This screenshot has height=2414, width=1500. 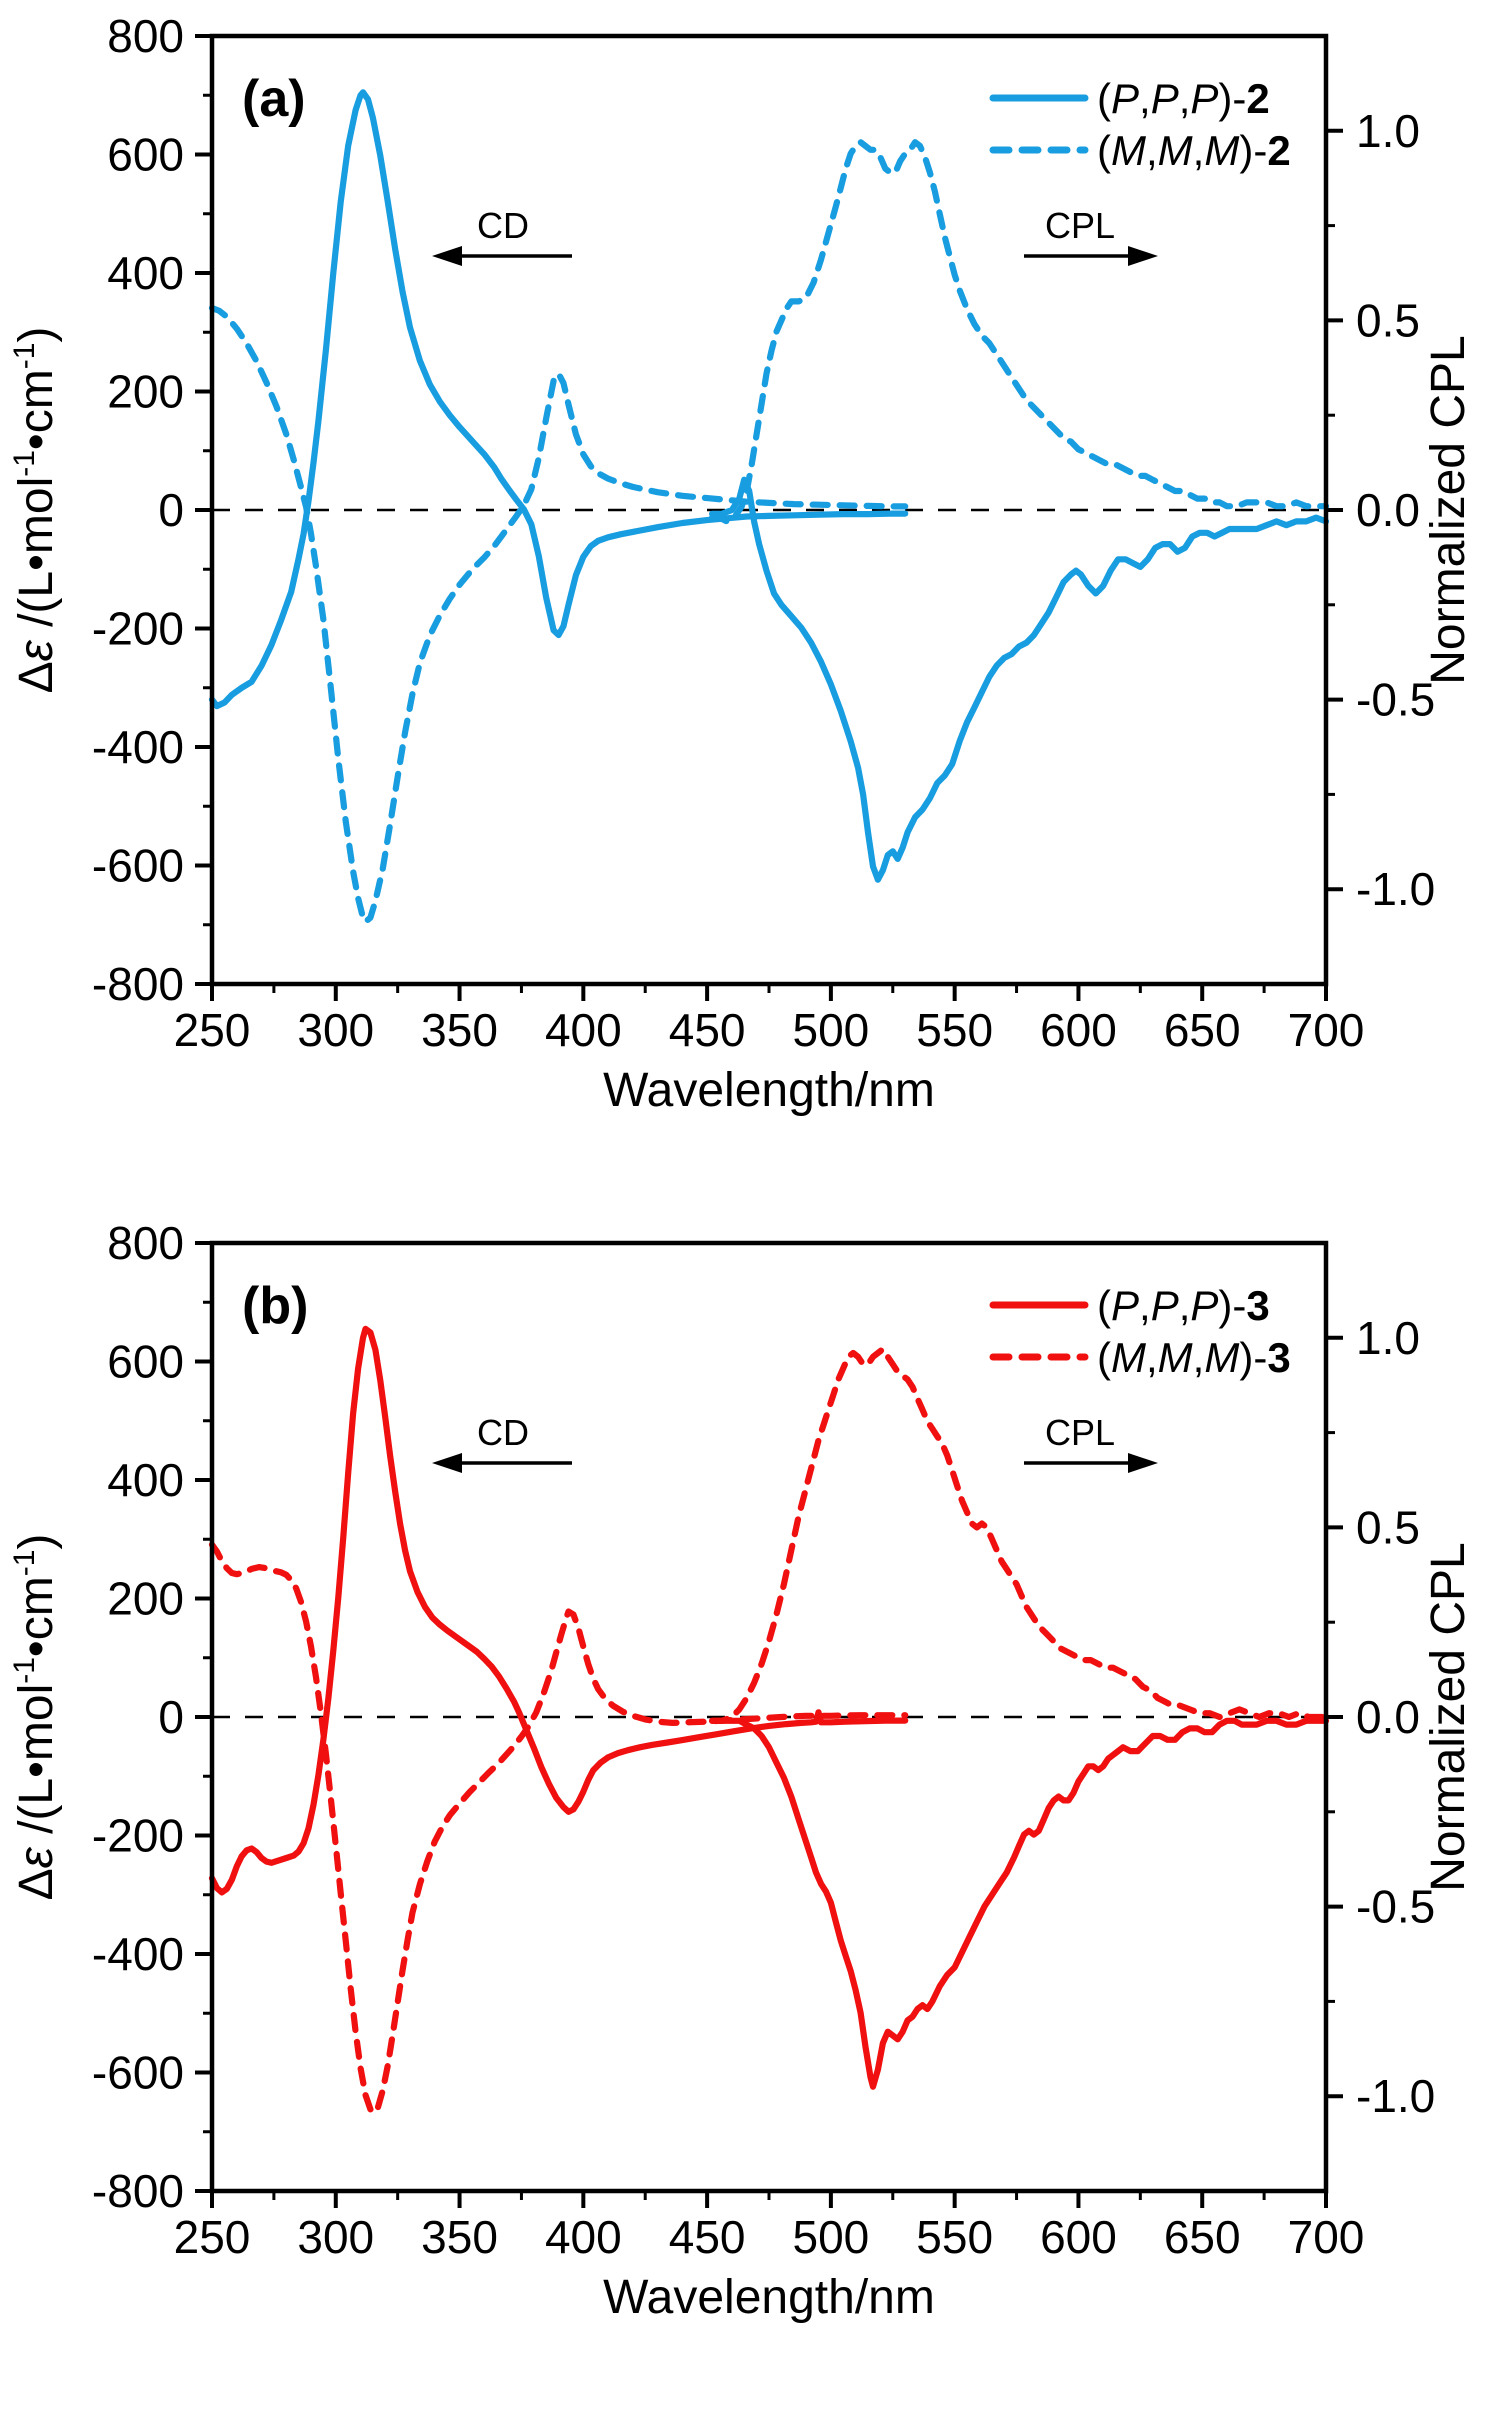 I want to click on panel-label-a: (a), so click(x=274, y=99).